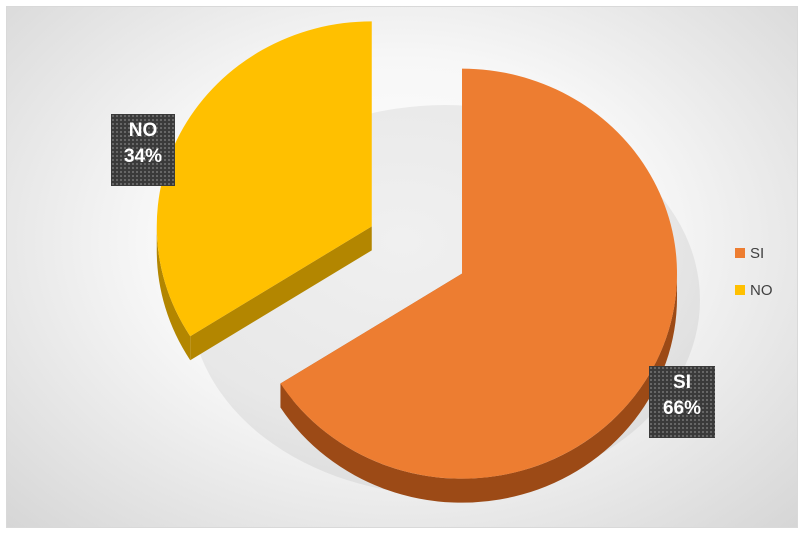  What do you see at coordinates (281, 293) in the screenshot?
I see `pie-slice-wall` at bounding box center [281, 293].